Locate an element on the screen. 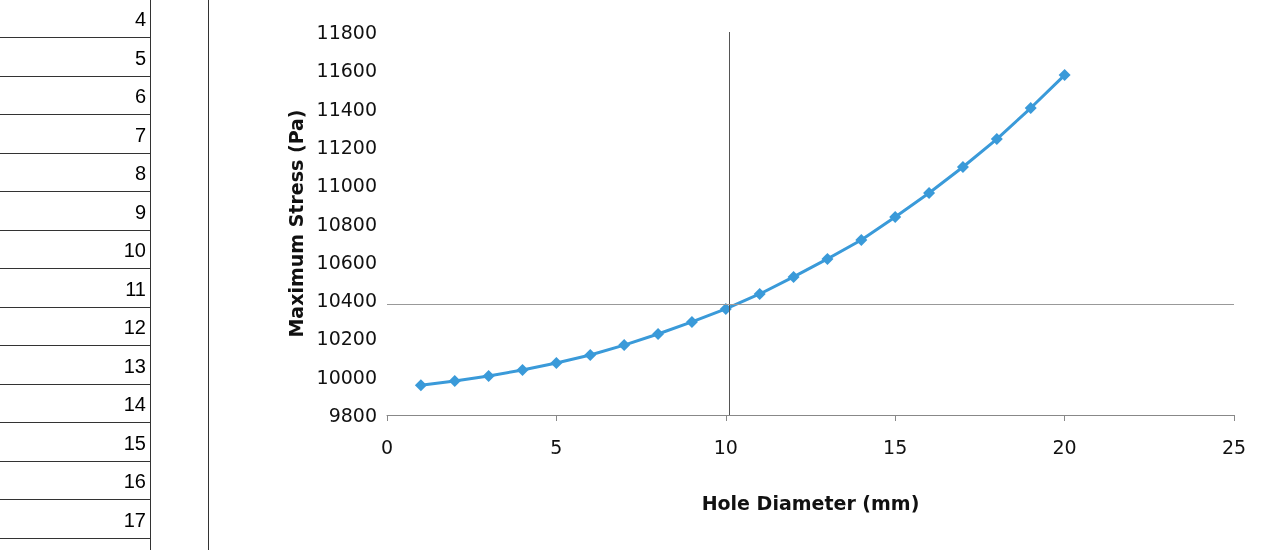 Image resolution: width=1264 pixels, height=550 pixels. text: 10 is located at coordinates (75, 250).